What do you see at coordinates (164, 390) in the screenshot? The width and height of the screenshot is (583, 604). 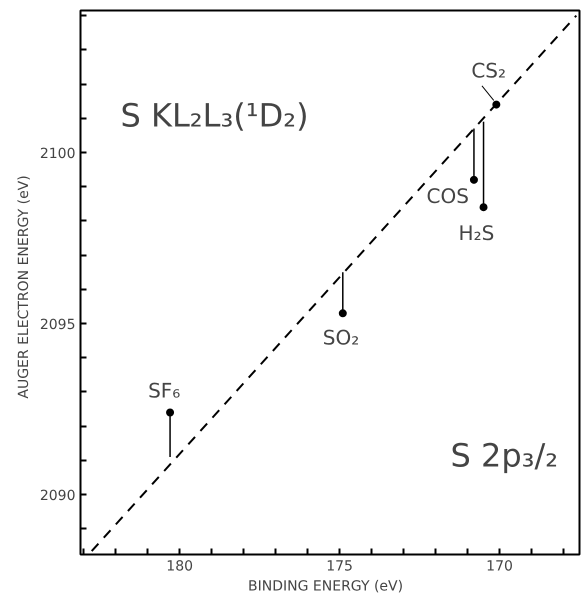 I see `annotation: SF₆` at bounding box center [164, 390].